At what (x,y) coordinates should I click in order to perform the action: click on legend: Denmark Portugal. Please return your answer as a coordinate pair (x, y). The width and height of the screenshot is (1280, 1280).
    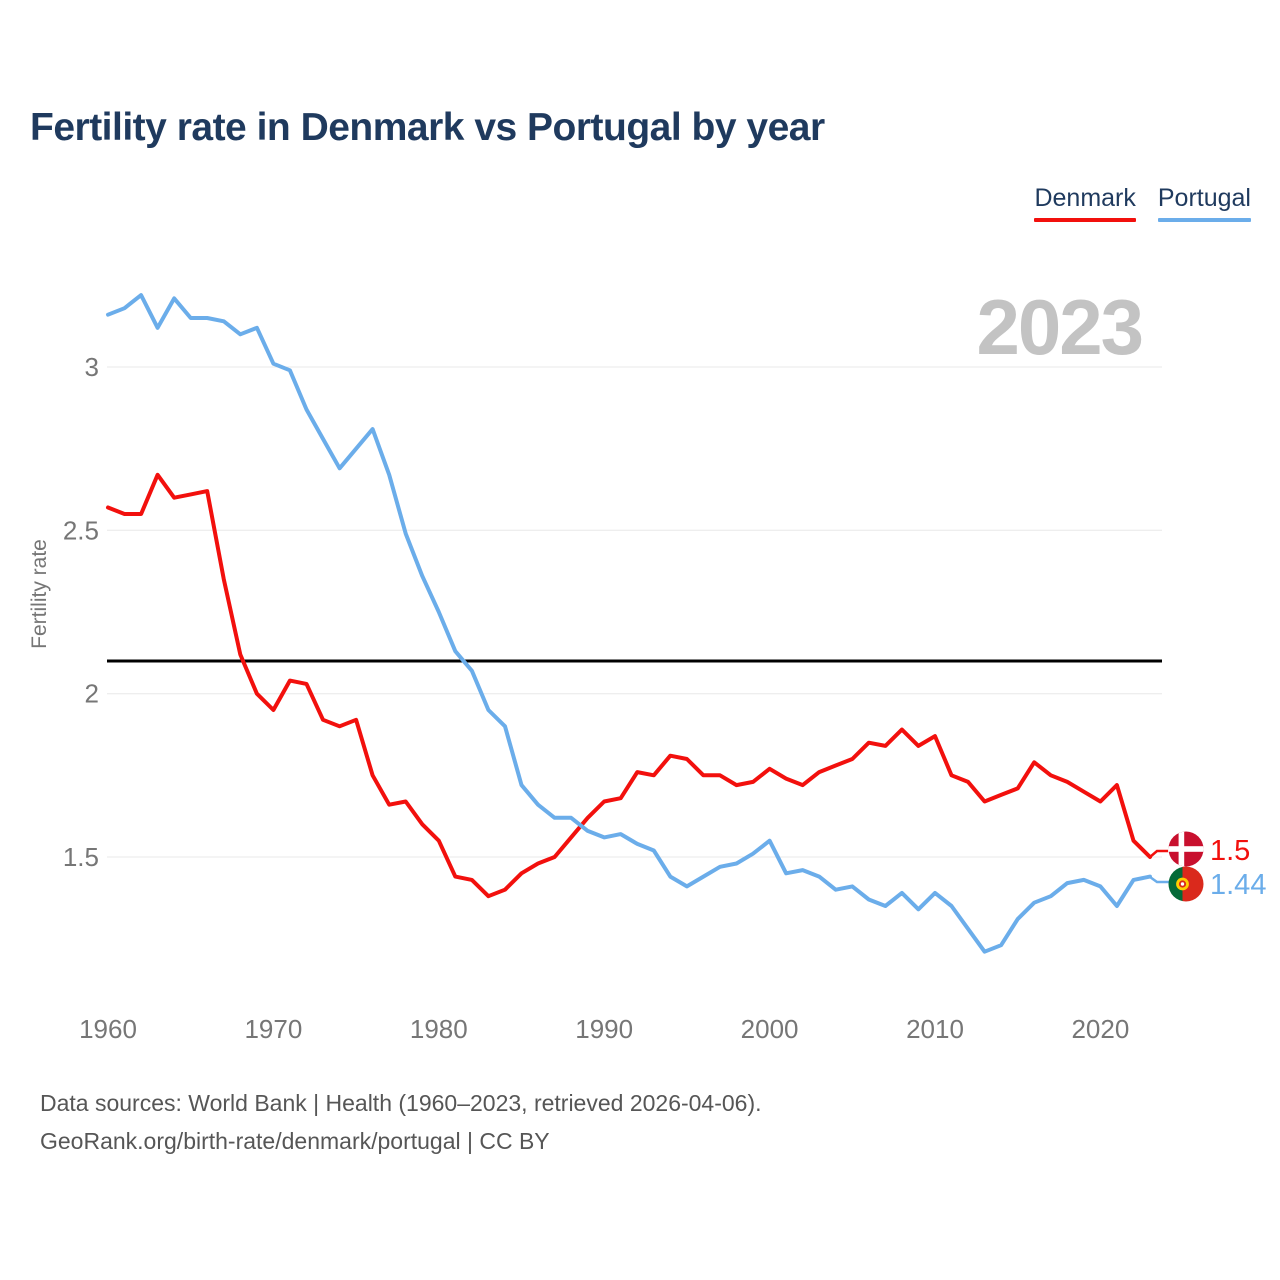
    Looking at the image, I should click on (1142, 203).